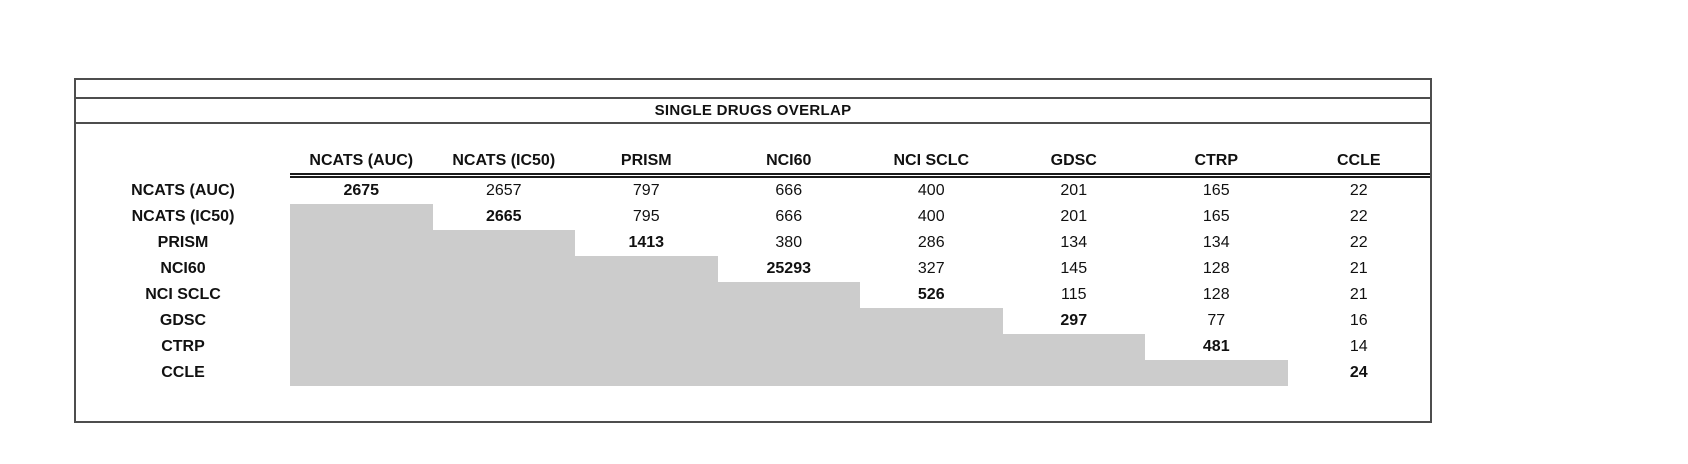 This screenshot has width=1688, height=464. I want to click on matrix-cell: 115, so click(1073, 294).